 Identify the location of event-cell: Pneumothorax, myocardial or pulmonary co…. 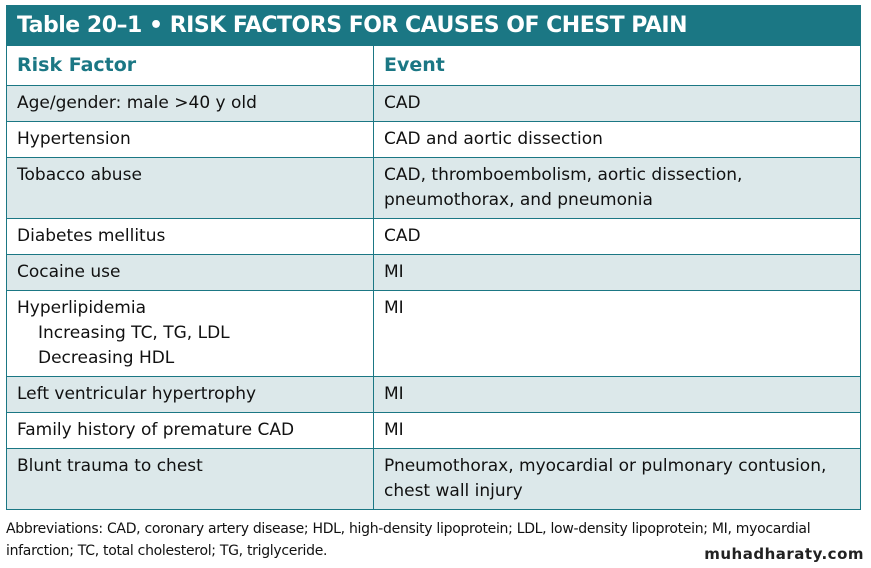
(617, 479).